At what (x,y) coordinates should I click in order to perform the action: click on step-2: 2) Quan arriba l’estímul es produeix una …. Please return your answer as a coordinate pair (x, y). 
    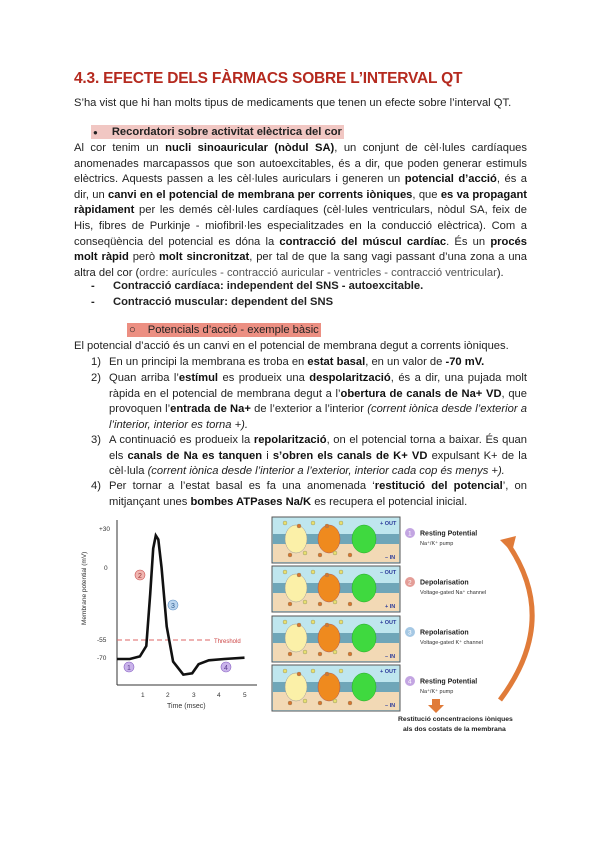
    Looking at the image, I should click on (309, 402).